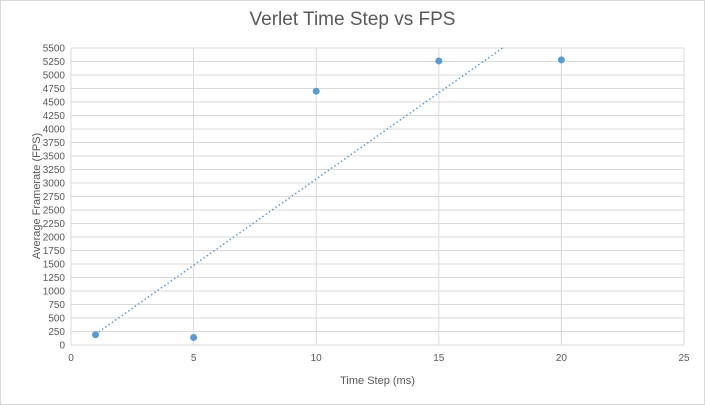 Image resolution: width=705 pixels, height=405 pixels. Describe the element at coordinates (54, 238) in the screenshot. I see `y-tick-label: 2000` at that location.